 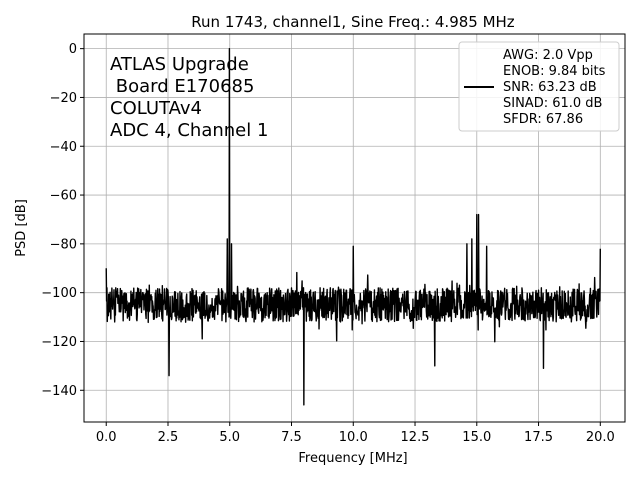 I want to click on y-tick-label: −20, so click(x=63, y=98).